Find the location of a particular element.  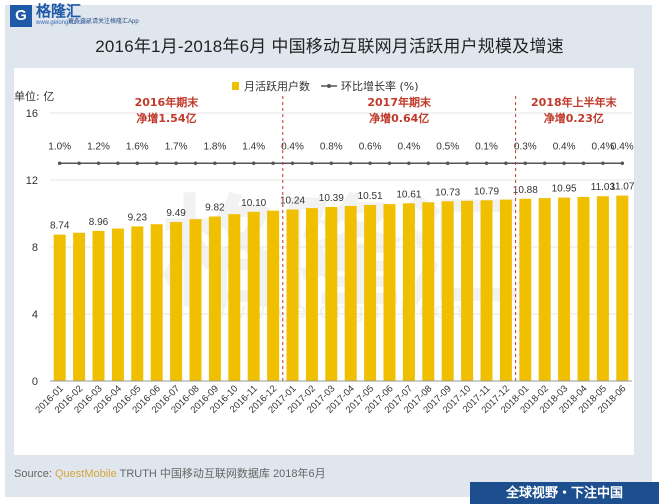

logo-icon: G is located at coordinates (21, 15).